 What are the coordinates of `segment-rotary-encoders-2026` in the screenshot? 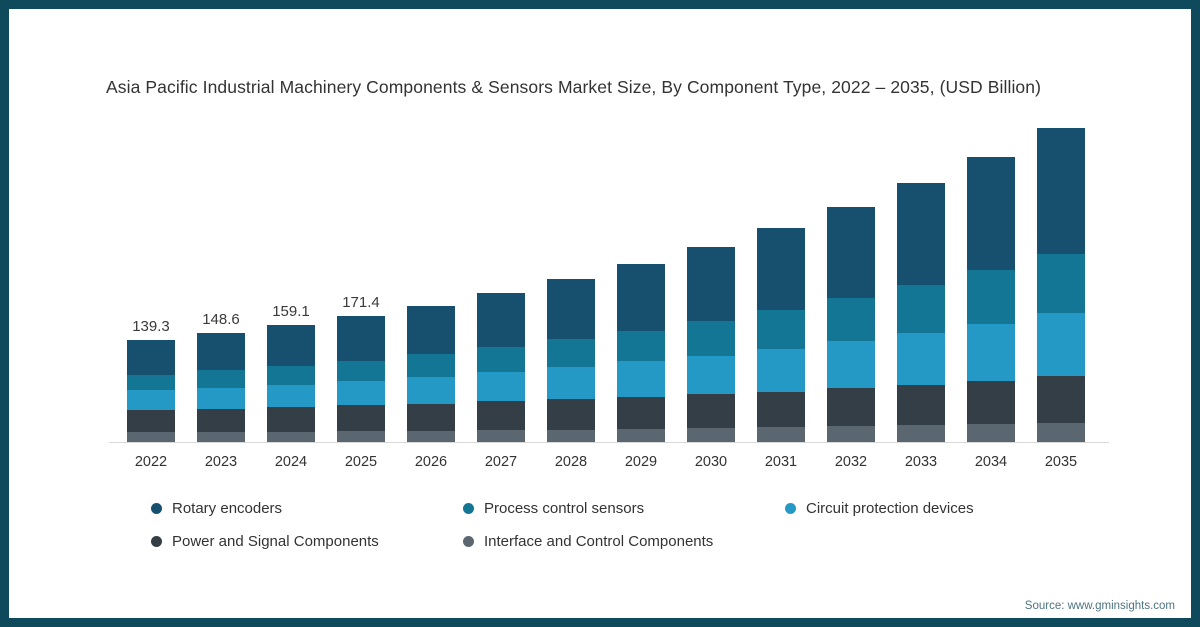 It's located at (431, 330).